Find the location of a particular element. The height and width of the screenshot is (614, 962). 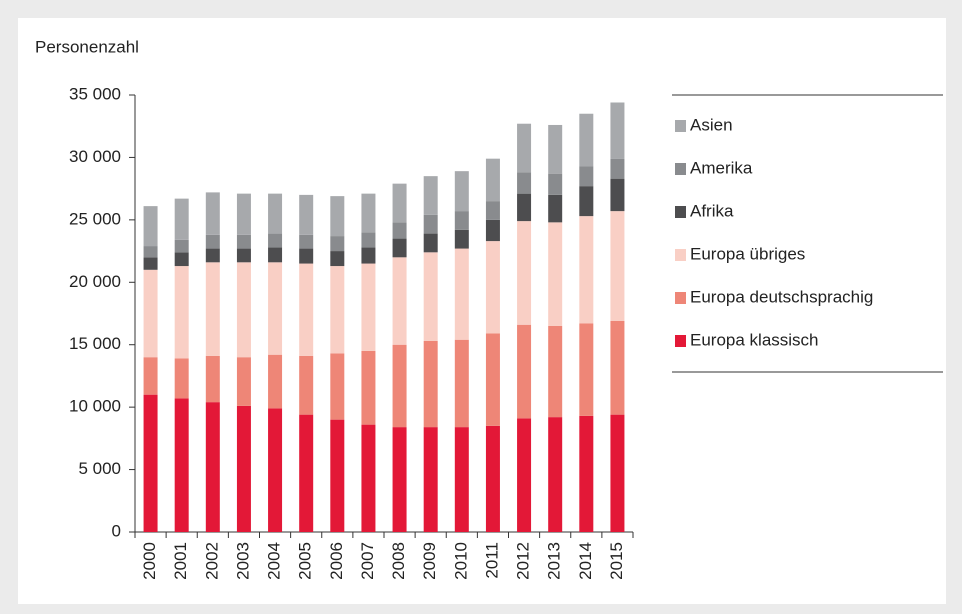

y-tick-label: 25 000 is located at coordinates (95, 218).